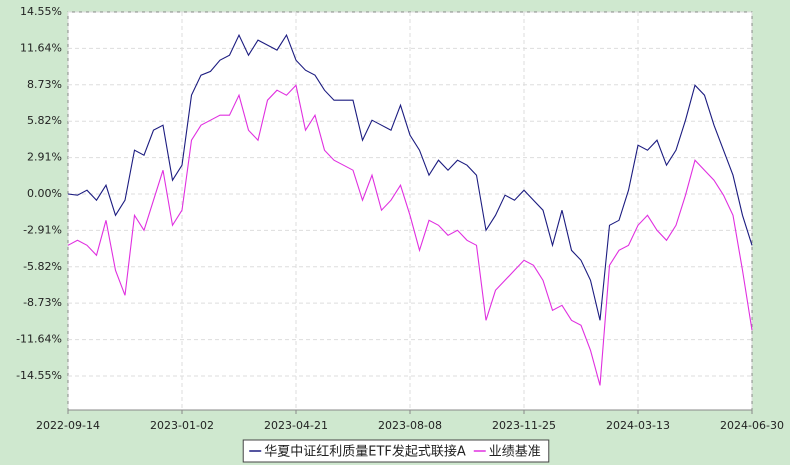 The image size is (790, 465). I want to click on legend-box, so click(396, 451).